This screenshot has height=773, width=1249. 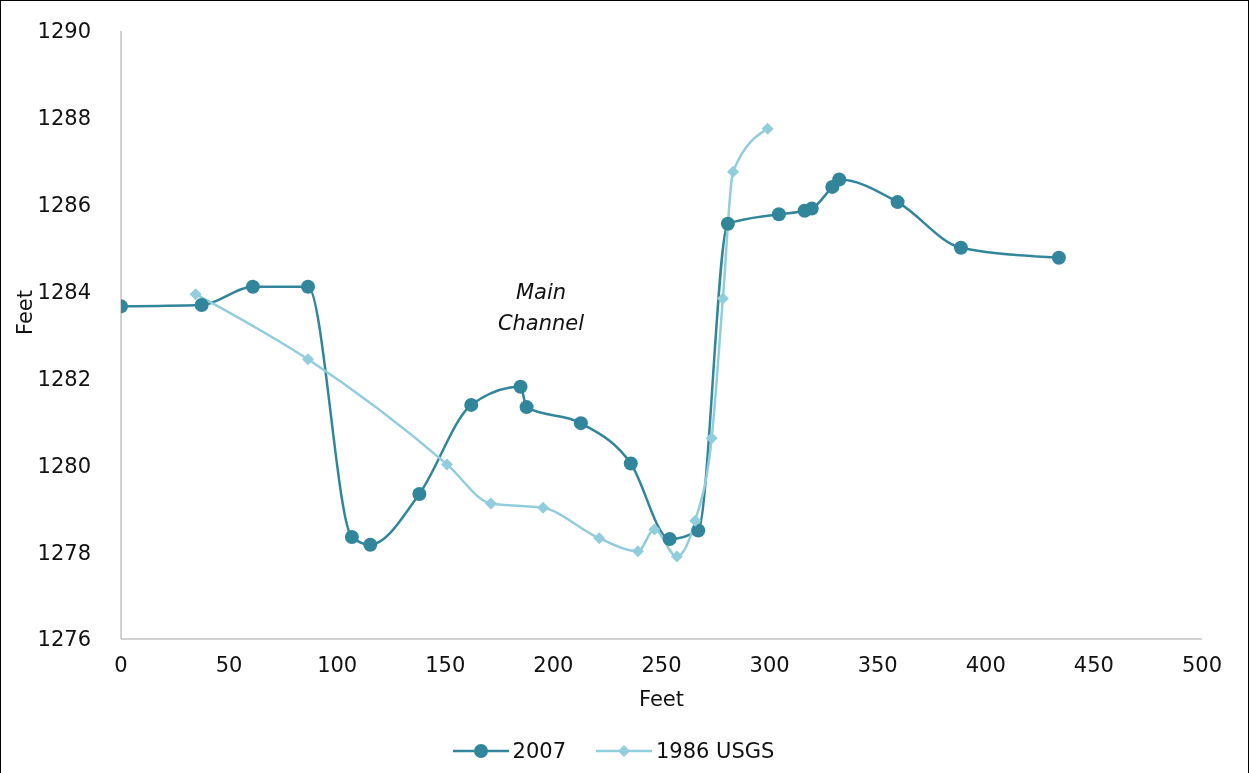 I want to click on x-tick-label: 500, so click(x=1202, y=664).